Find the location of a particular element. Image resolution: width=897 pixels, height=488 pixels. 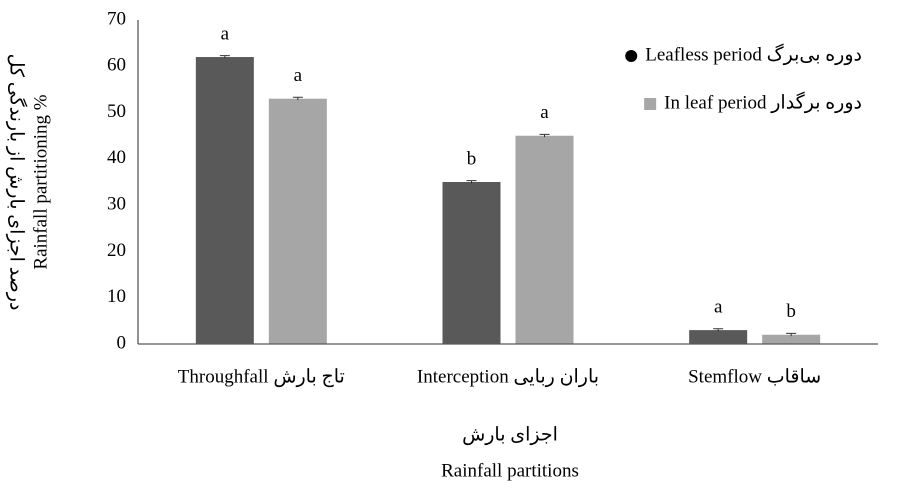

y-tick-label: 20 is located at coordinates (116, 250).